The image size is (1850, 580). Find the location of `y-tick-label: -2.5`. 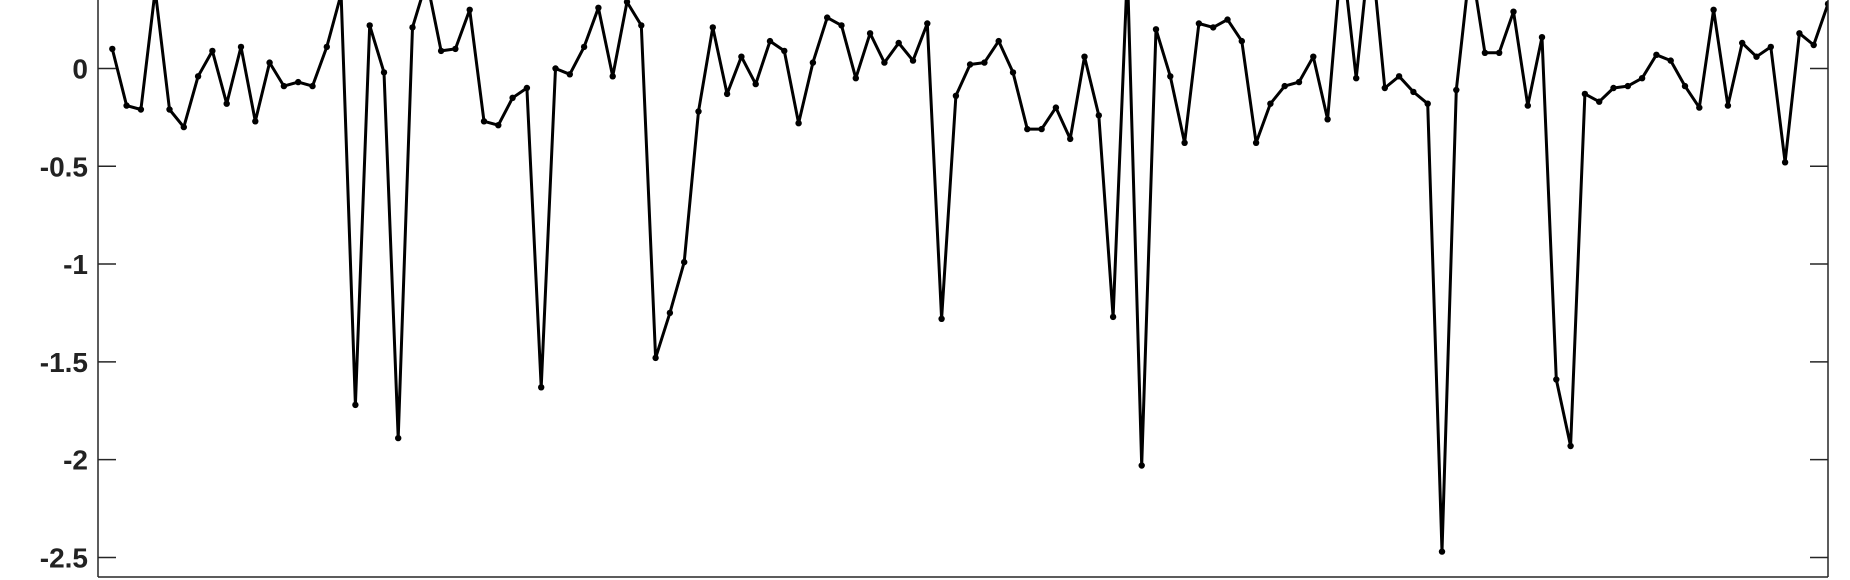

y-tick-label: -2.5 is located at coordinates (64, 557).